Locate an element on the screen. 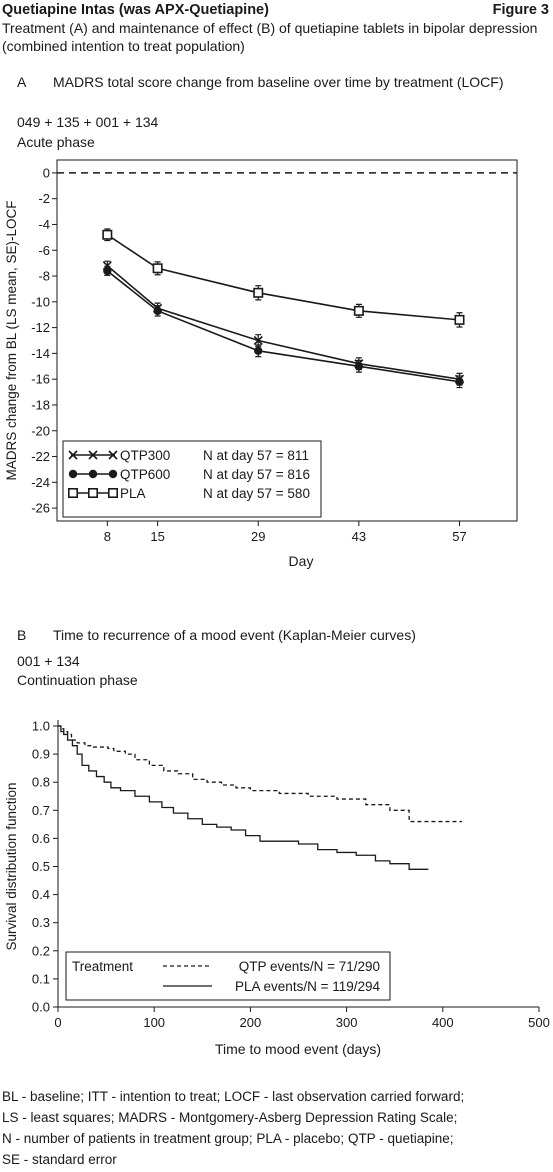 This screenshot has height=1172, width=553. legend-title: Treatment is located at coordinates (102, 966).